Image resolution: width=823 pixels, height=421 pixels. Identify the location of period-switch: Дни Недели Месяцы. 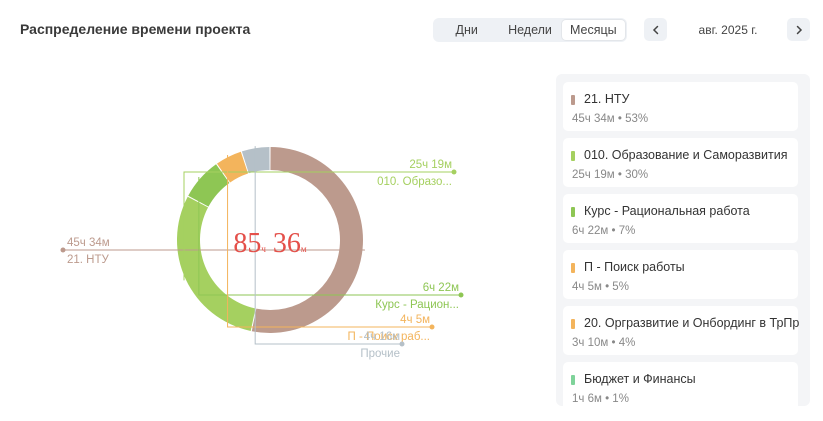
(530, 30).